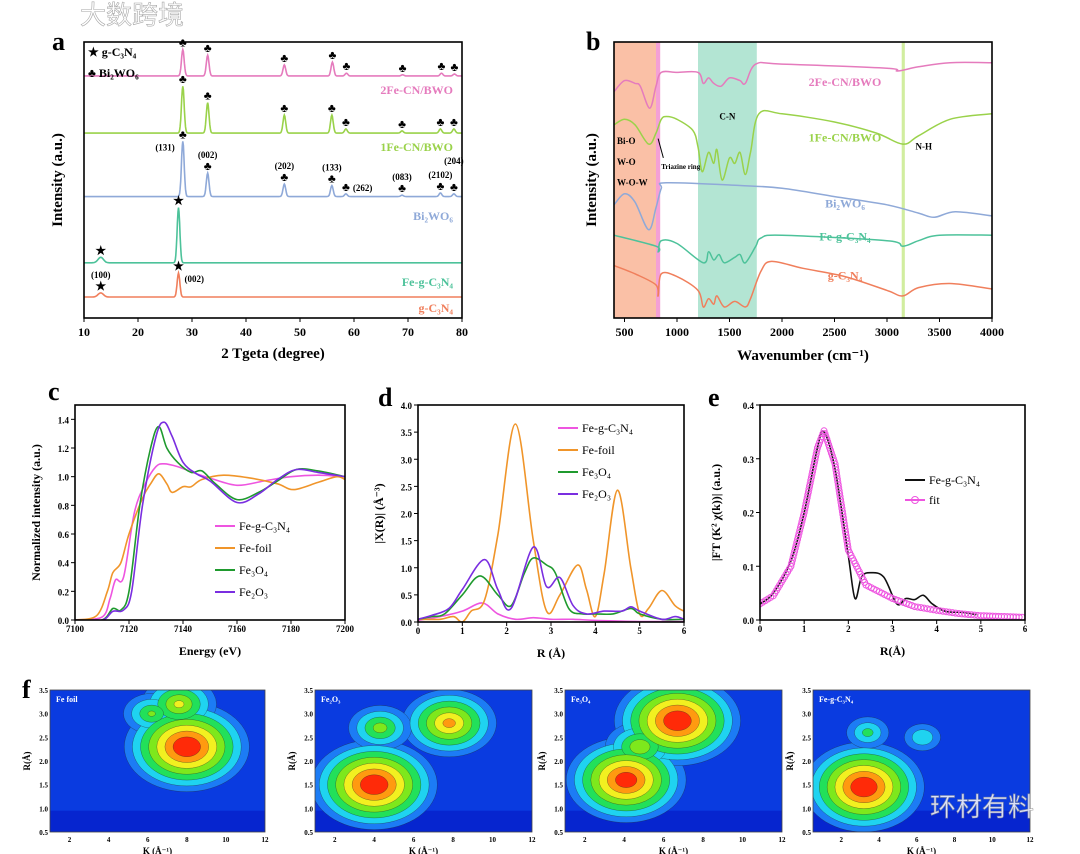 This screenshot has width=1080, height=854. Describe the element at coordinates (253, 592) in the screenshot. I see `c-legend-label: Fe₂O₃` at that location.